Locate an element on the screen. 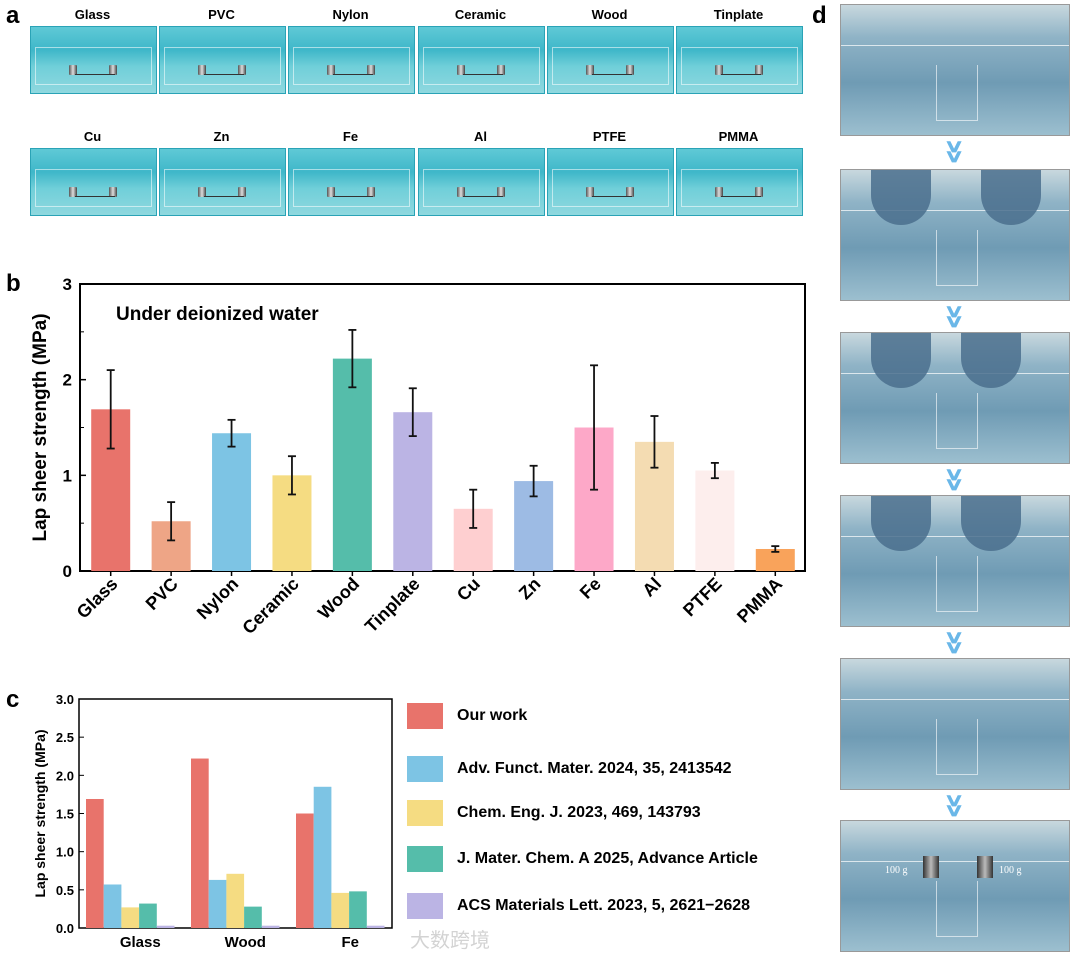  photo-label: Al is located at coordinates (480, 136).